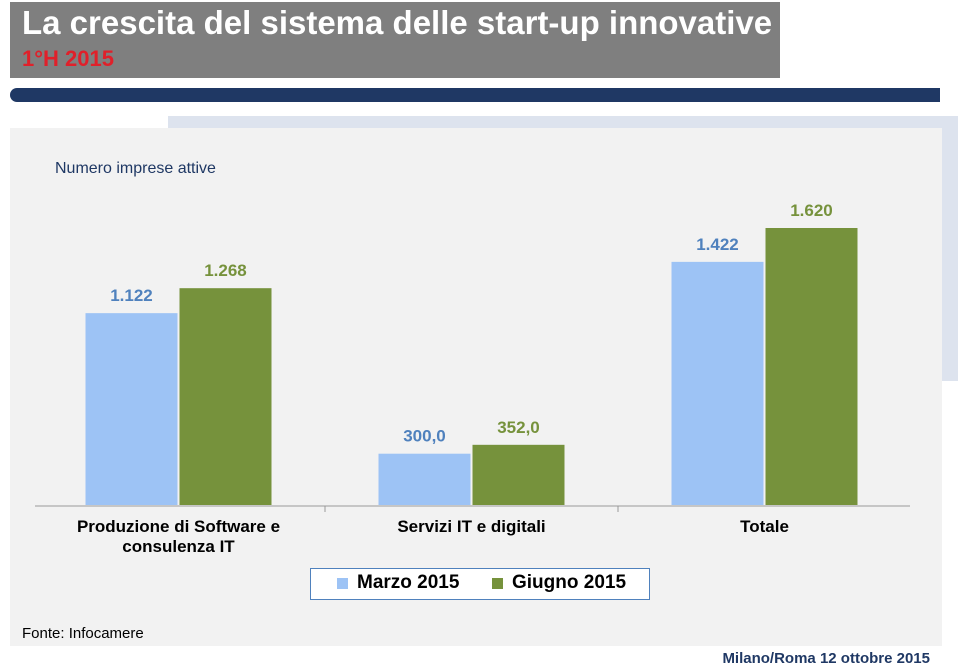  Describe the element at coordinates (424, 436) in the screenshot. I see `value-label: 300,0` at that location.